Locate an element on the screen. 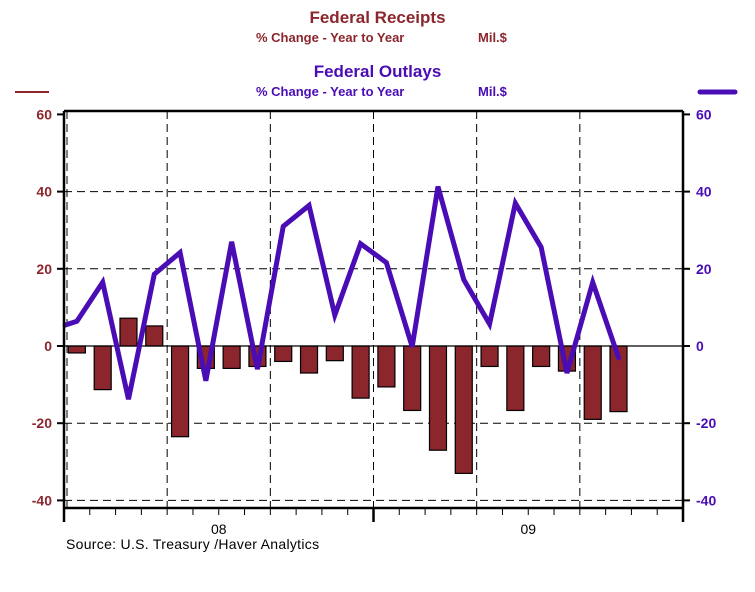 The width and height of the screenshot is (755, 592). left-tick-label: 60 is located at coordinates (44, 114).